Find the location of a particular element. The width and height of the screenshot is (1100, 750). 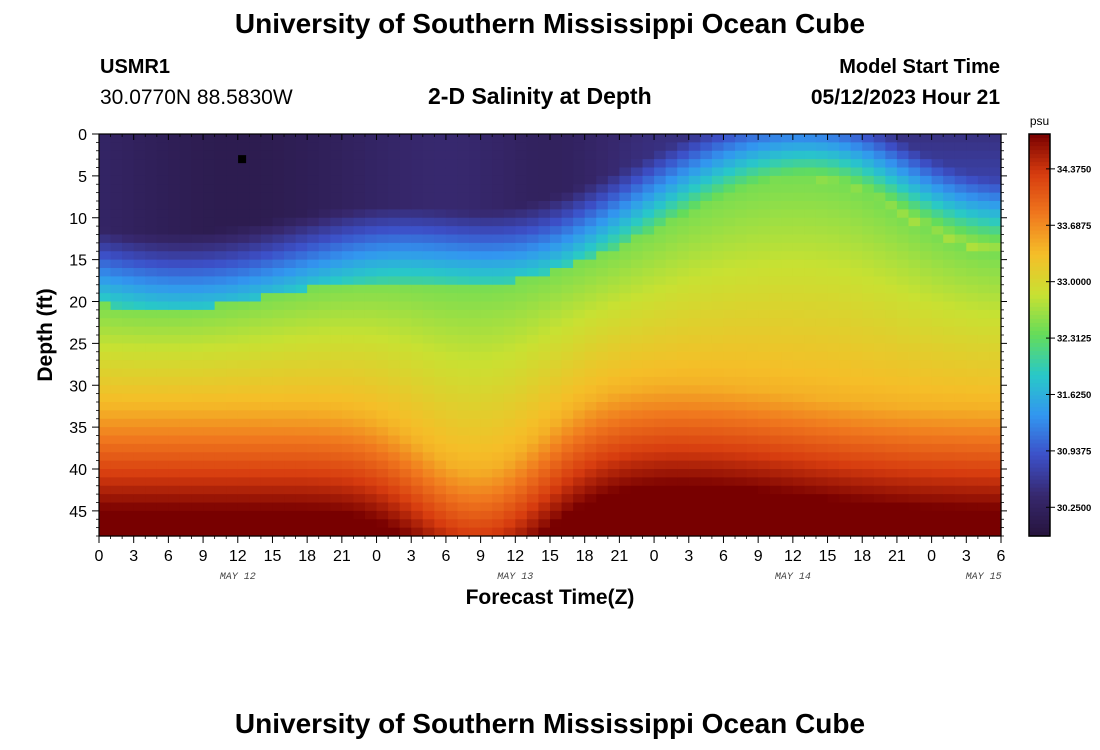

x-tick-label: 3 is located at coordinates (966, 556).